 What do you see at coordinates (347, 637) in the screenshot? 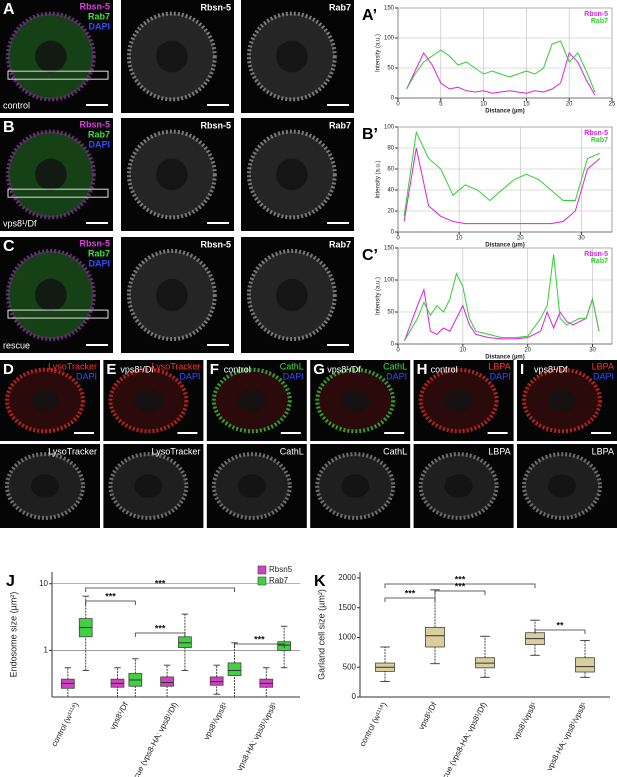
I see `y-tick-label: 1000` at bounding box center [347, 637].